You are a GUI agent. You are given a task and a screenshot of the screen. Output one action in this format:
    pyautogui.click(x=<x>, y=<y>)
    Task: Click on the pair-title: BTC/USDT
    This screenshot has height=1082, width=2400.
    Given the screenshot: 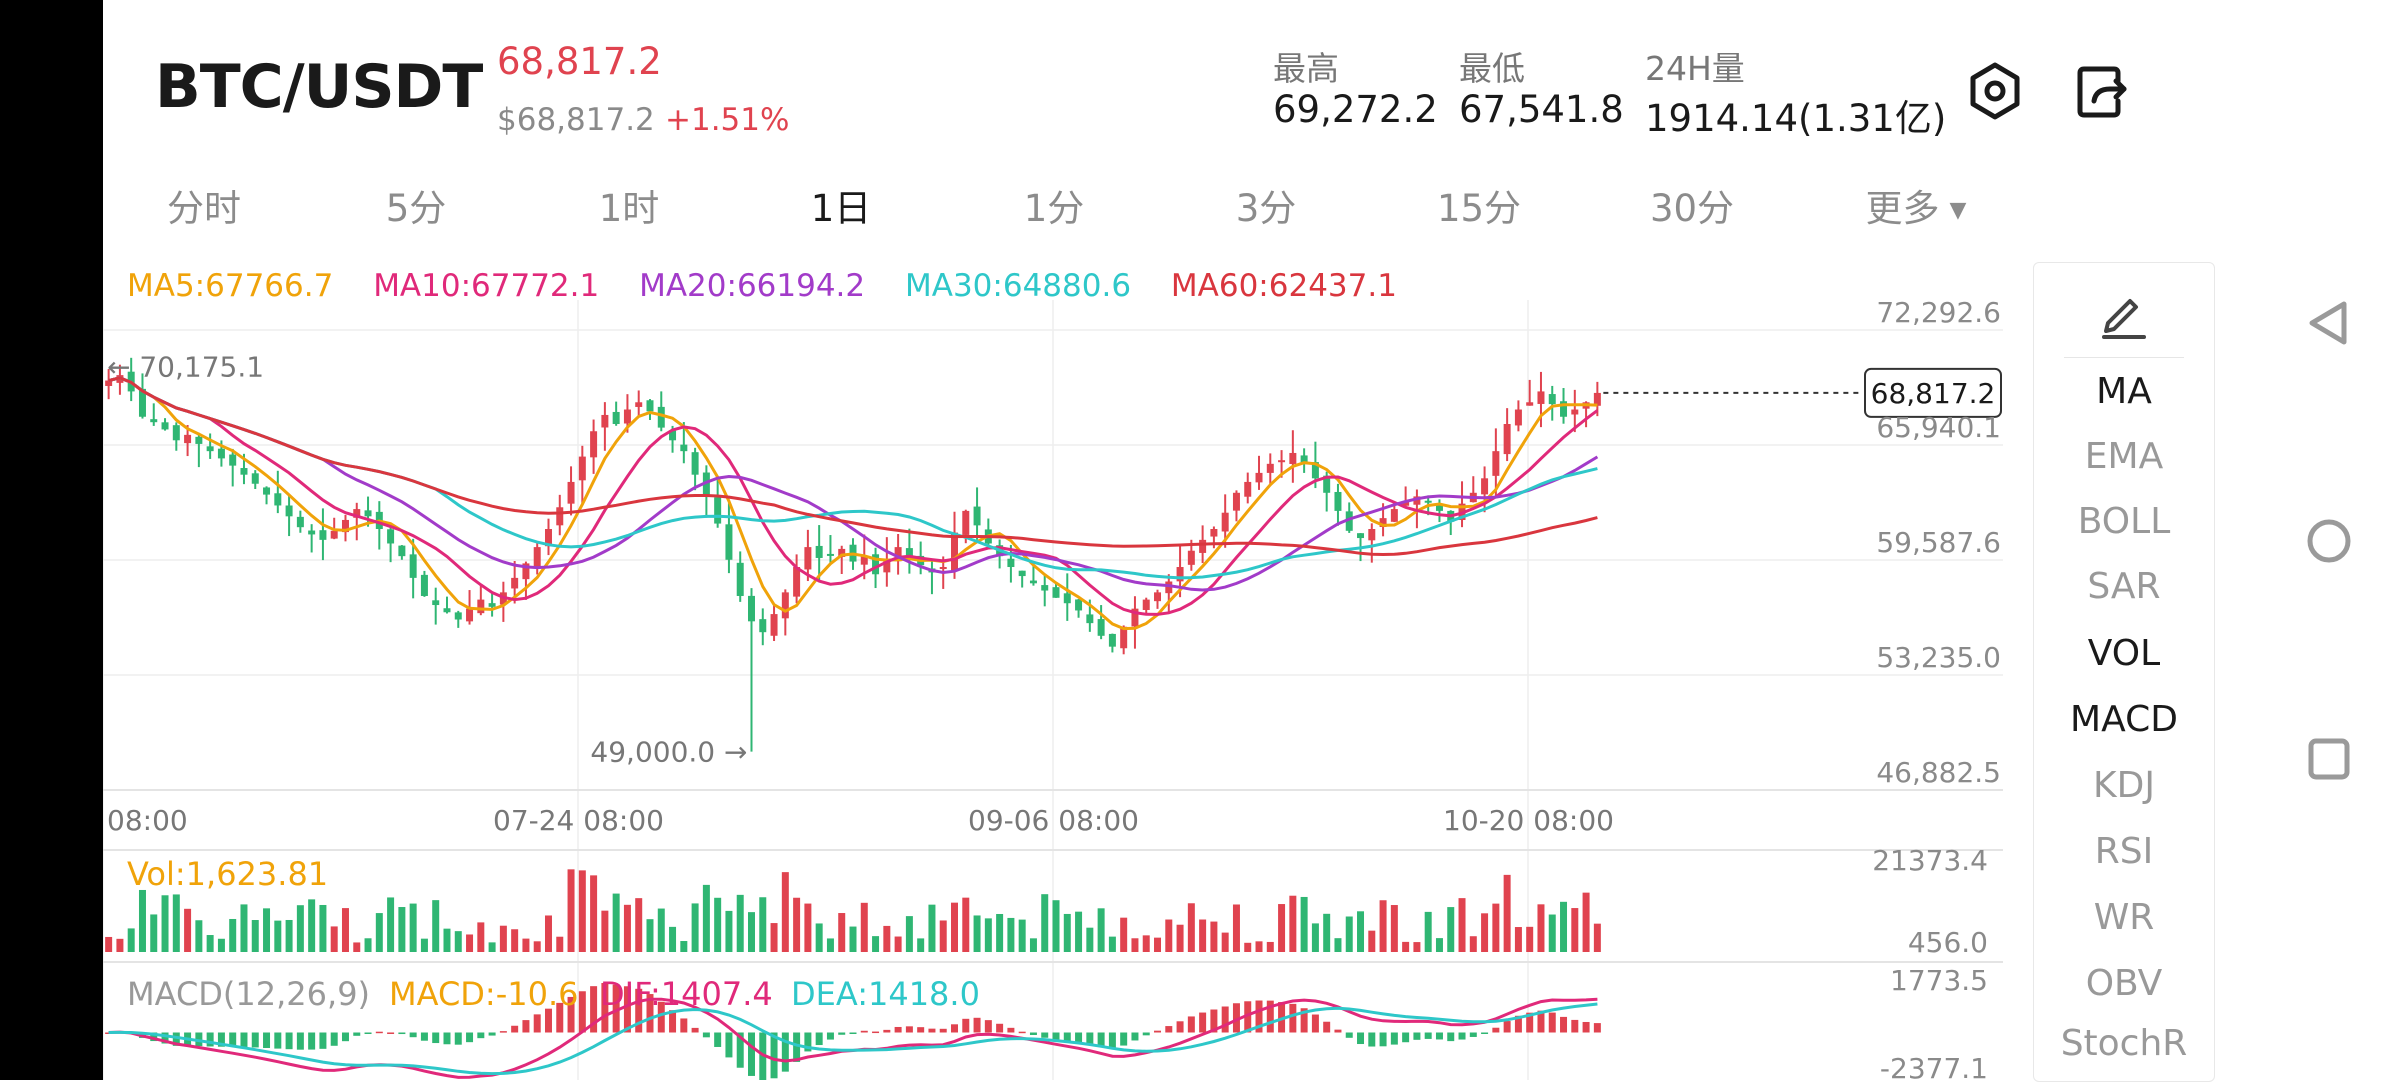 What is the action you would take?
    pyautogui.click(x=319, y=87)
    